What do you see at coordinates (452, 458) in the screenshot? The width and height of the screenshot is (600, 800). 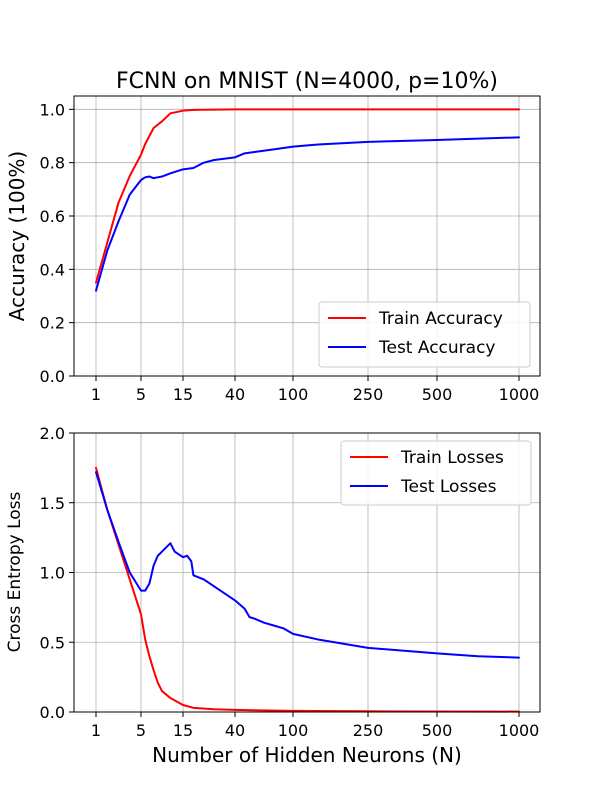 I see `legend-label: Train Losses` at bounding box center [452, 458].